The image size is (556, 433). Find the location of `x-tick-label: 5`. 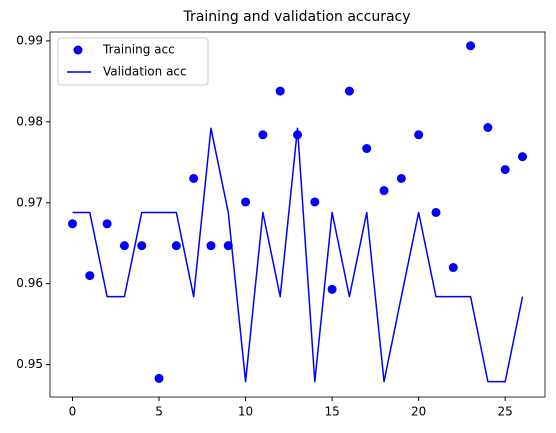

x-tick-label: 5 is located at coordinates (159, 412).